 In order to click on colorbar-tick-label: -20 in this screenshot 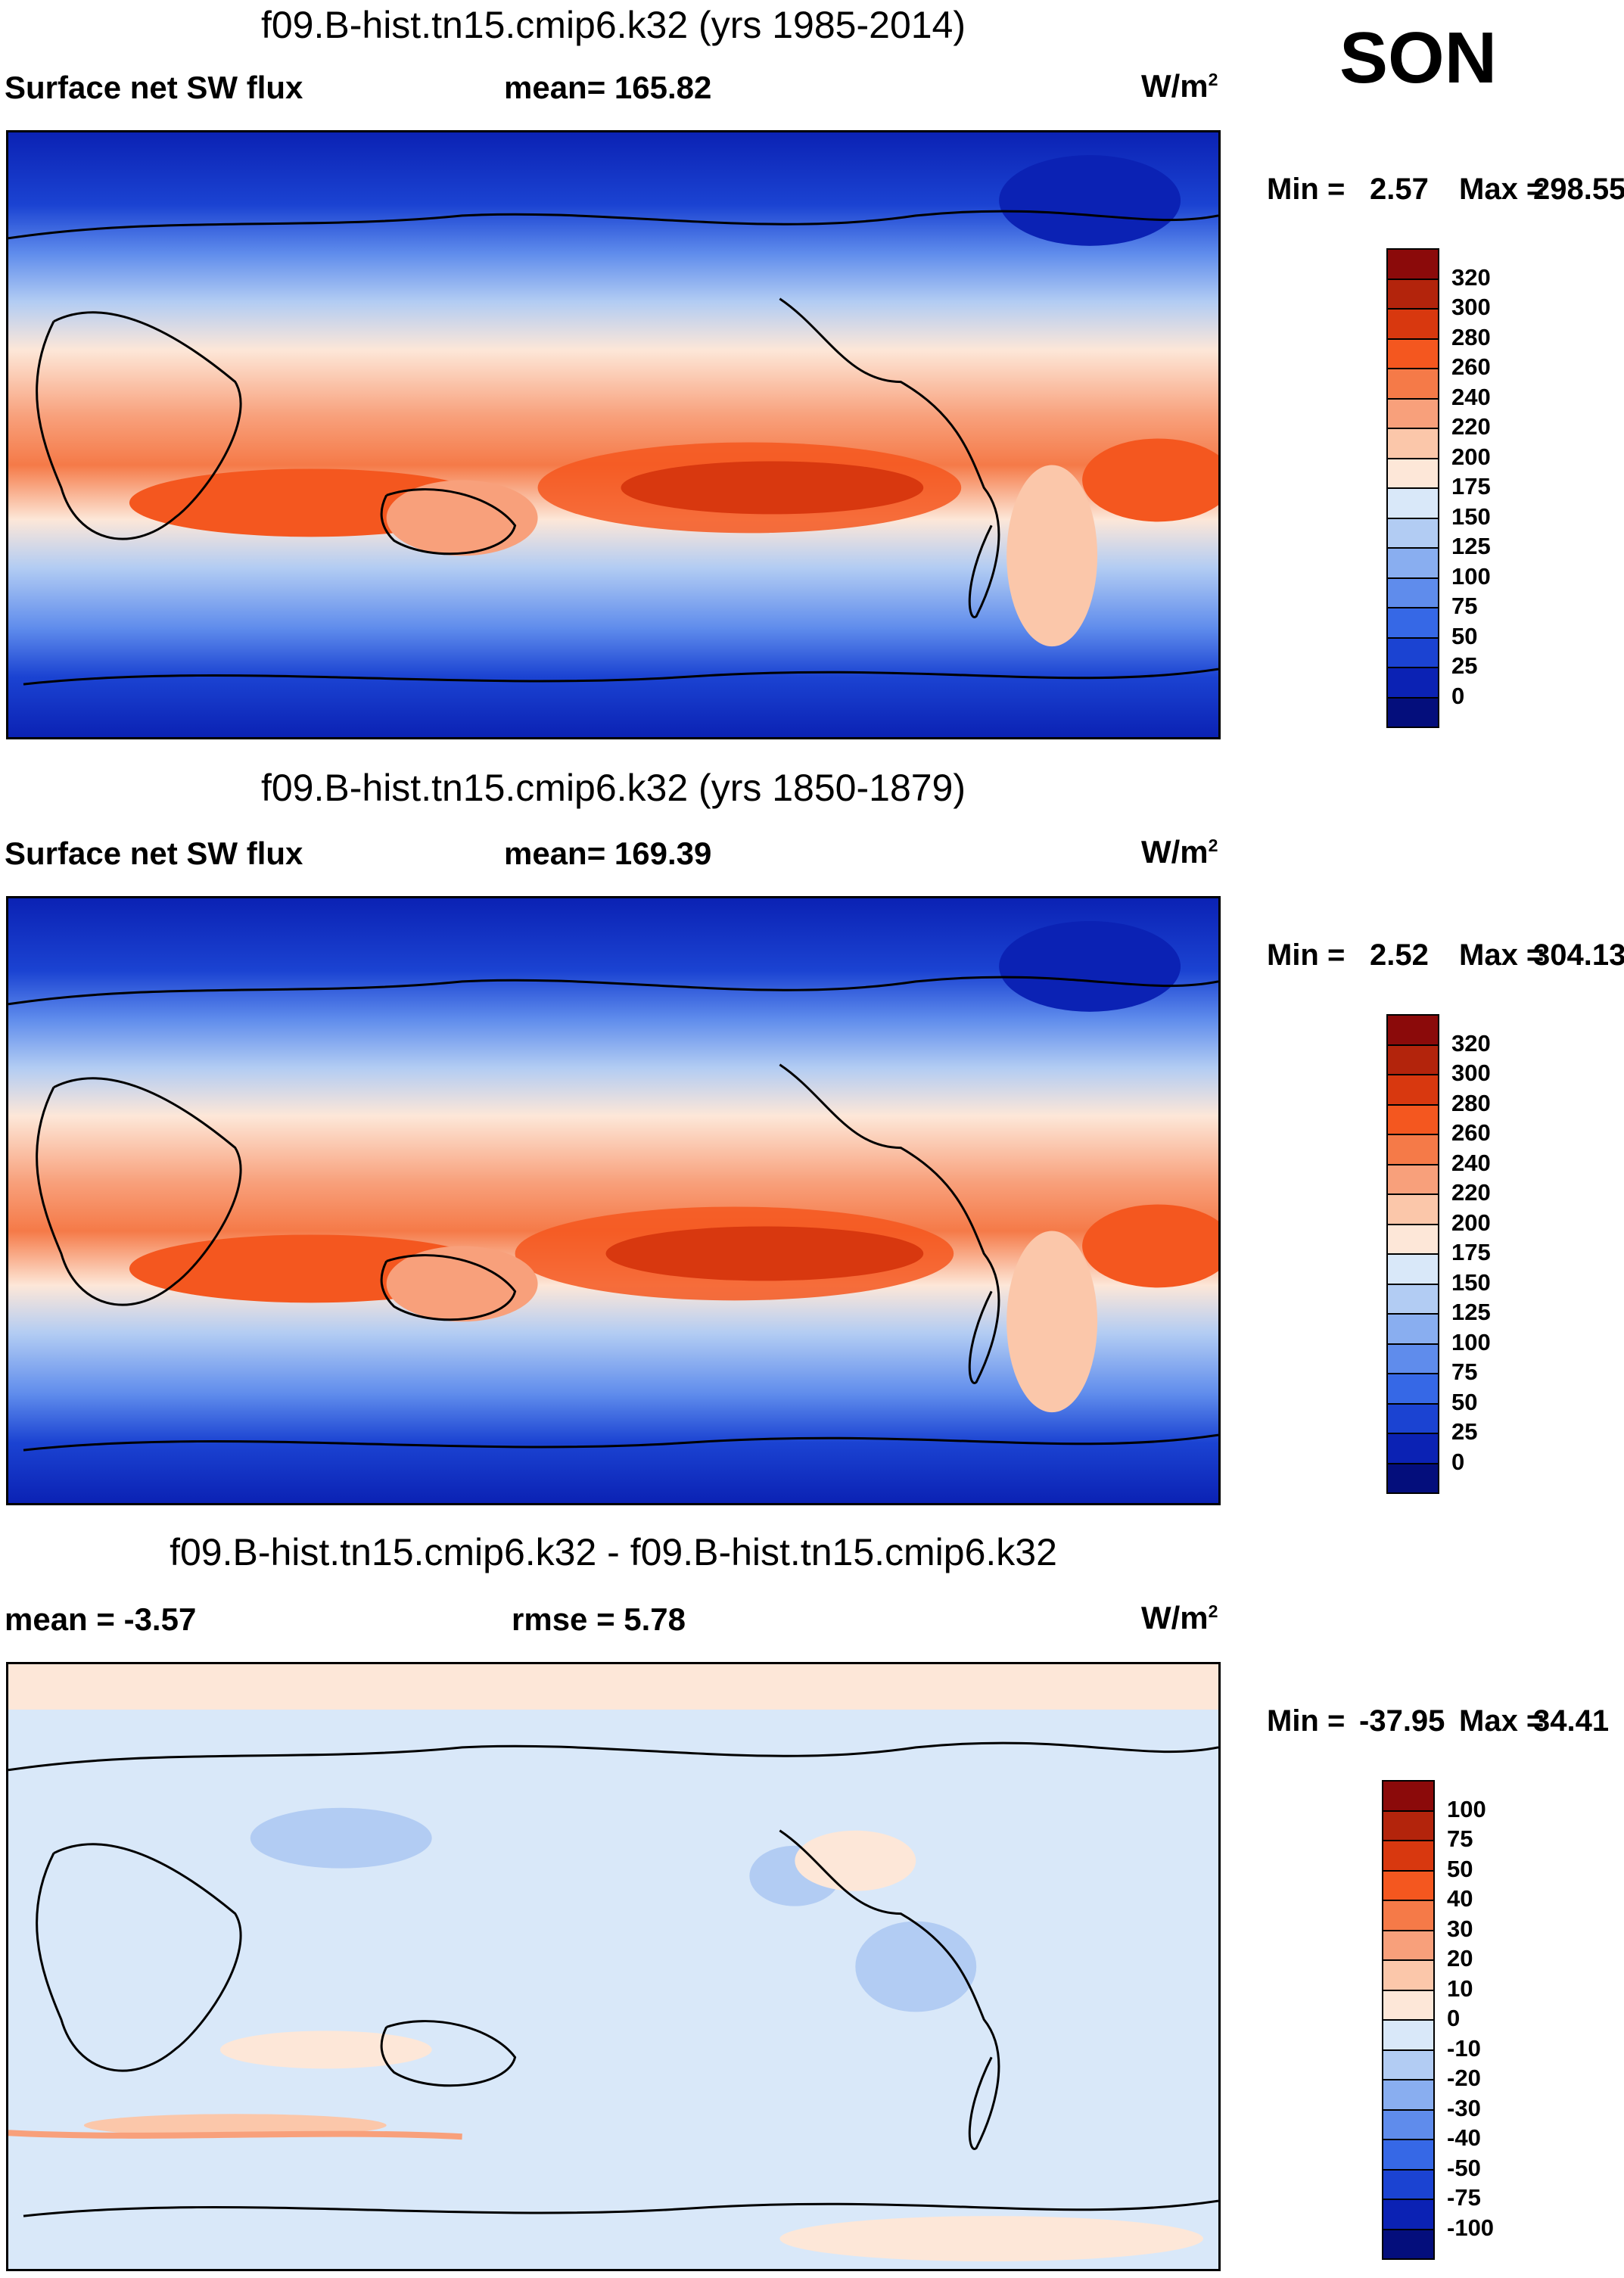, I will do `click(1464, 2078)`.